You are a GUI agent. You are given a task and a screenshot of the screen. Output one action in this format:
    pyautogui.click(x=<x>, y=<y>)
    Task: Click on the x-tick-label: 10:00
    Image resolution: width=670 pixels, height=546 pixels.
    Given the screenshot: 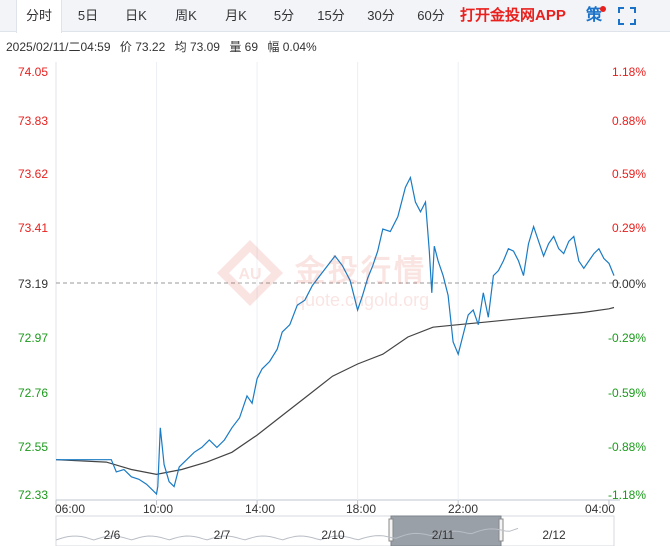 What is the action you would take?
    pyautogui.click(x=158, y=509)
    